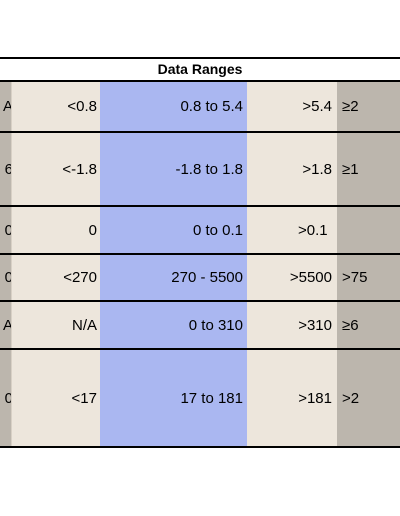 This screenshot has height=516, width=400. I want to click on table-cell: >75, so click(368, 277).